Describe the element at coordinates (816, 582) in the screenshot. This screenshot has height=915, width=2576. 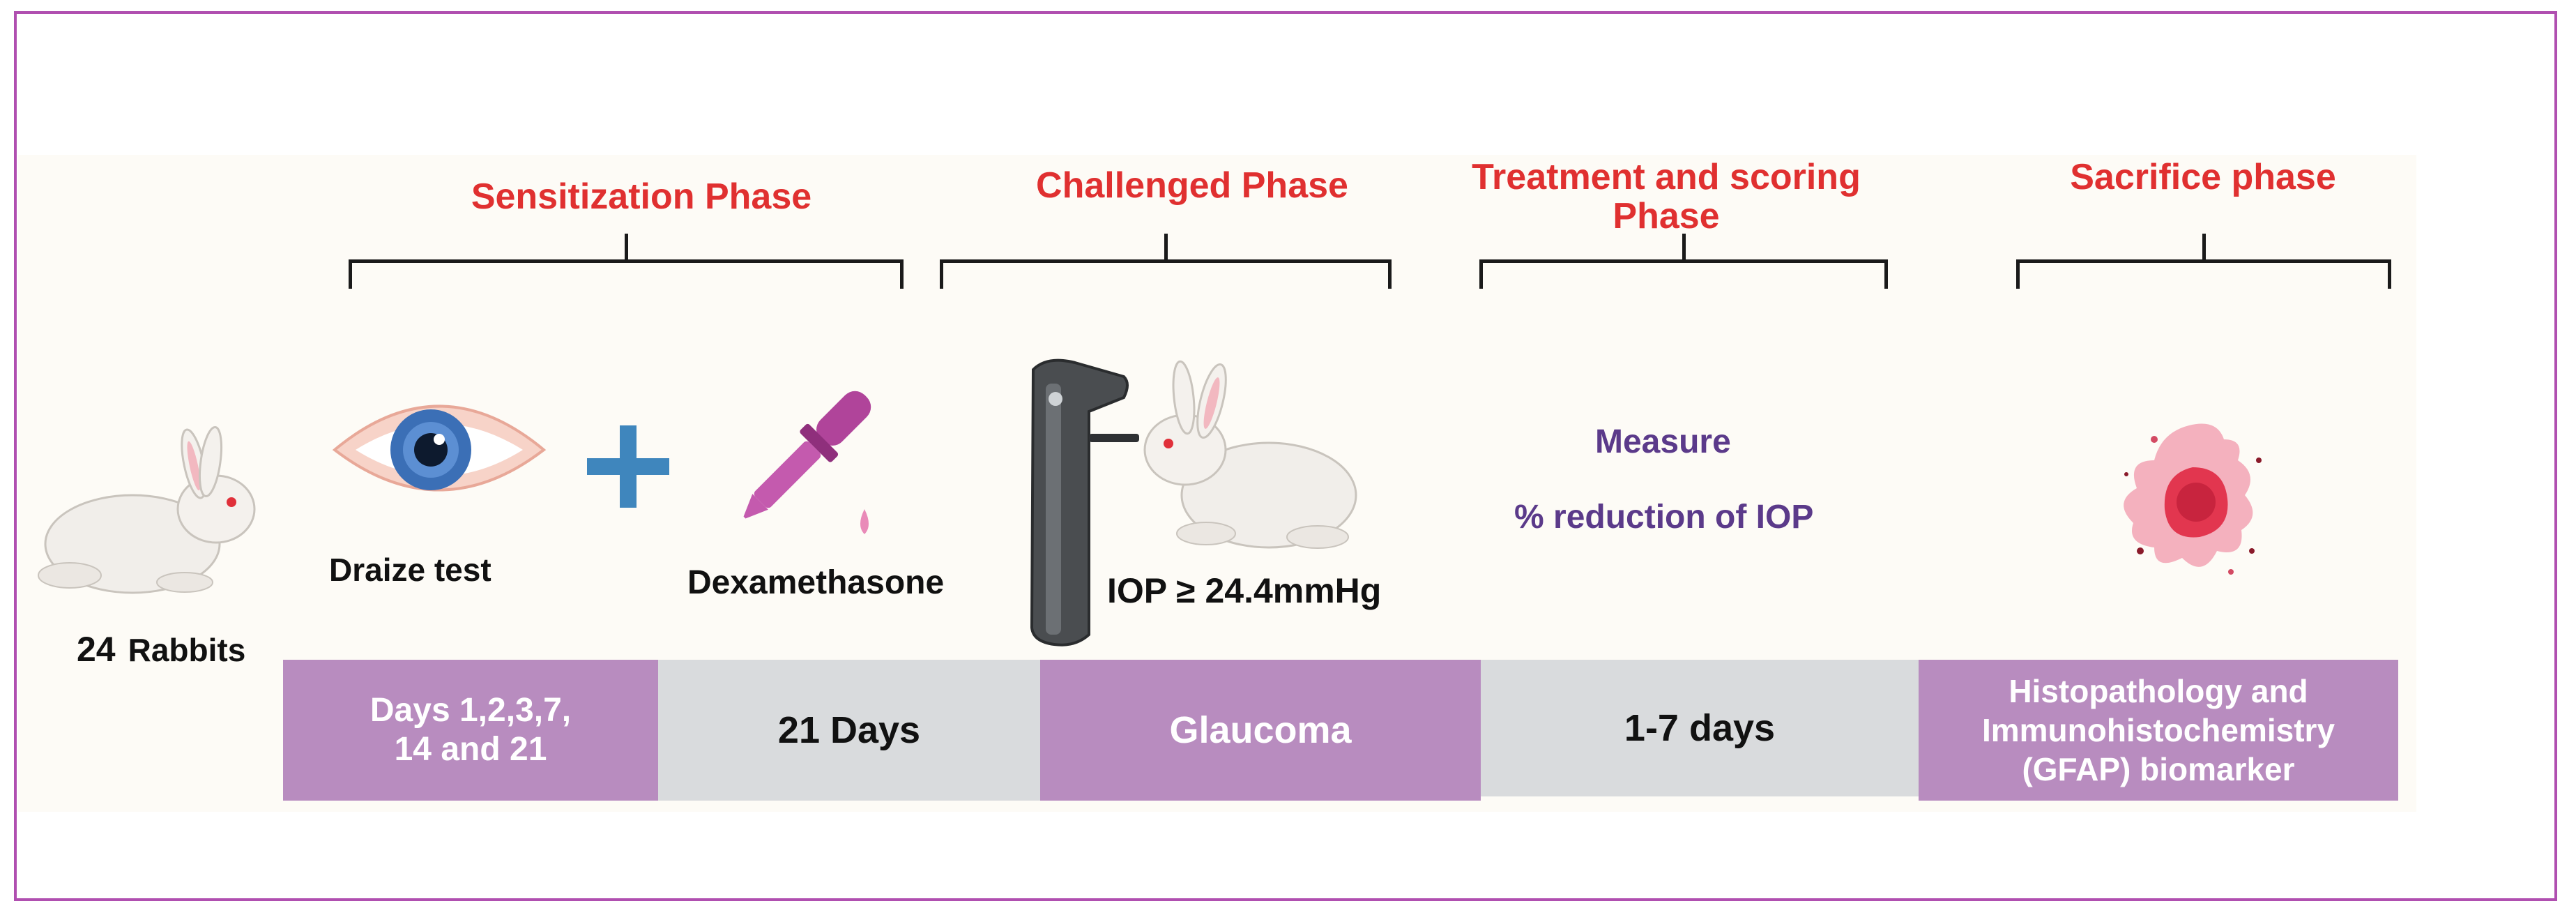
I see `dexamethasone-label: Dexamethasone` at that location.